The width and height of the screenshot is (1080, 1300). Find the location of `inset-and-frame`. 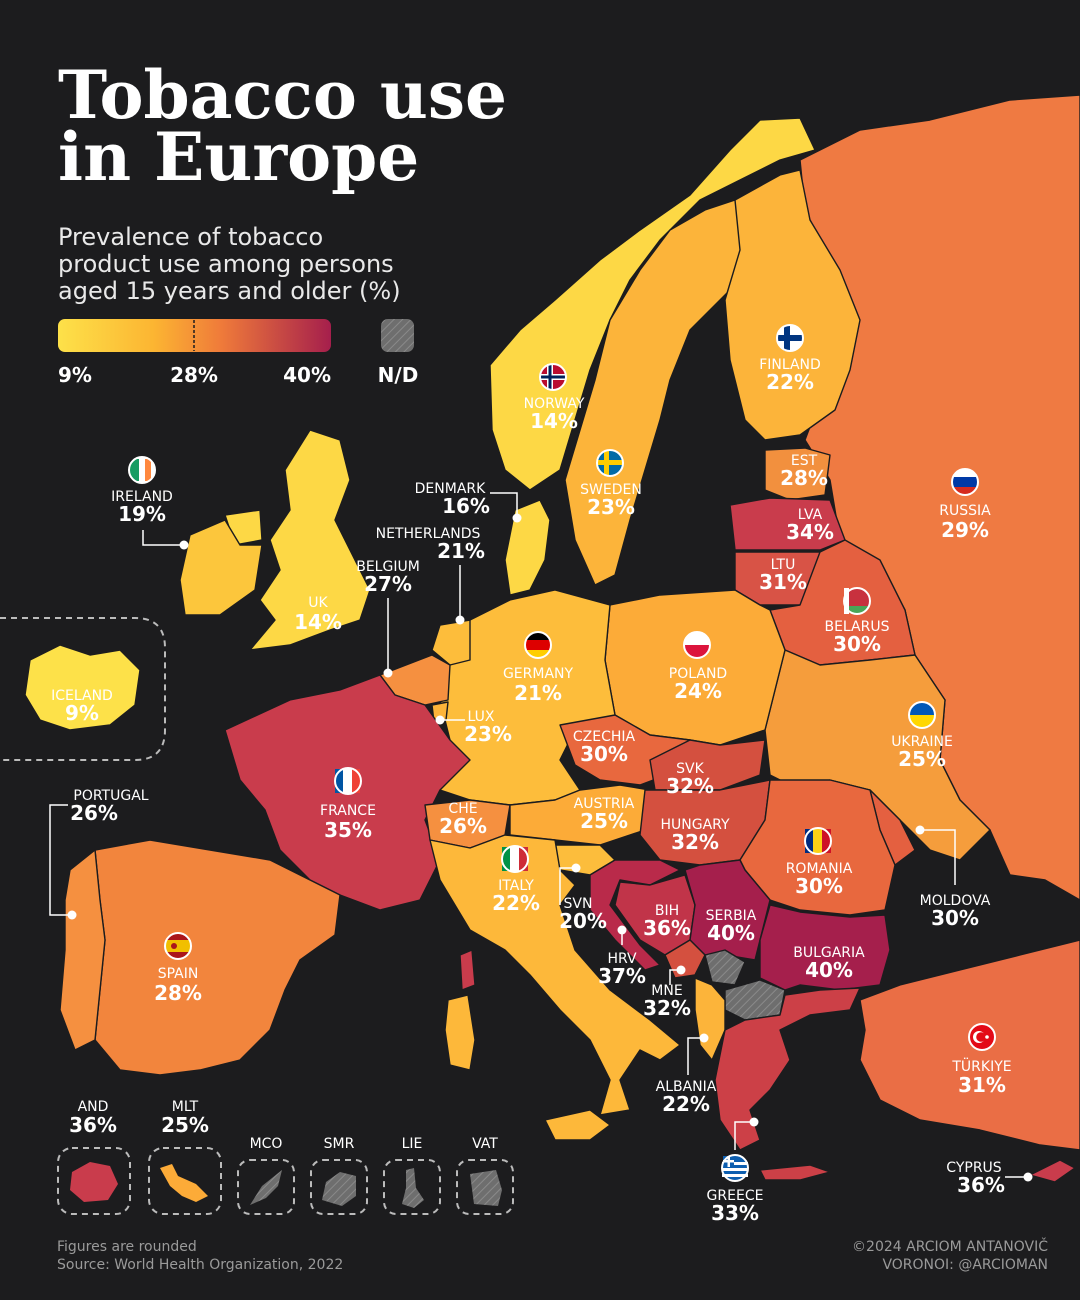

inset-and-frame is located at coordinates (94, 1181).